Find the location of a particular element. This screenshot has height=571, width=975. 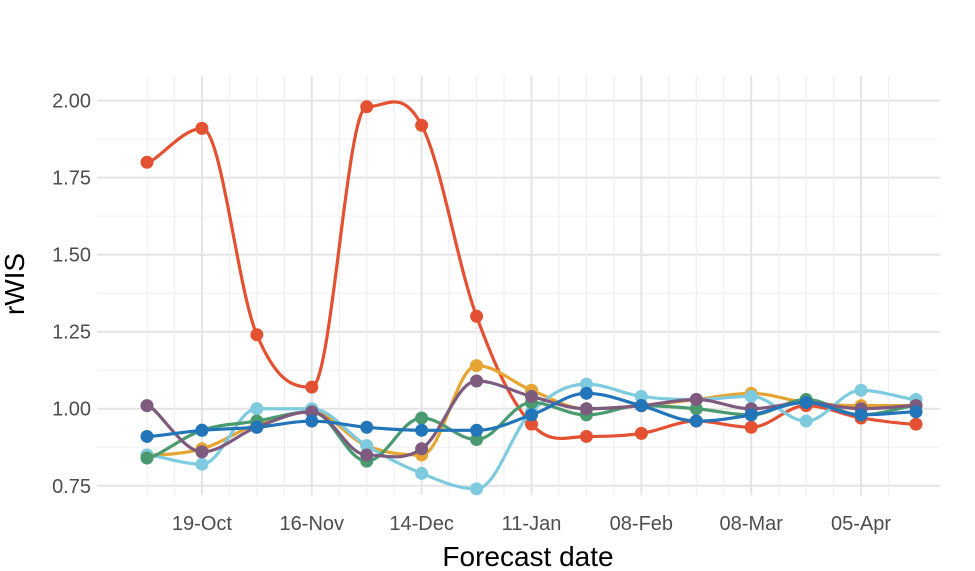

x-tick-label: 14-Dec is located at coordinates (421, 524).